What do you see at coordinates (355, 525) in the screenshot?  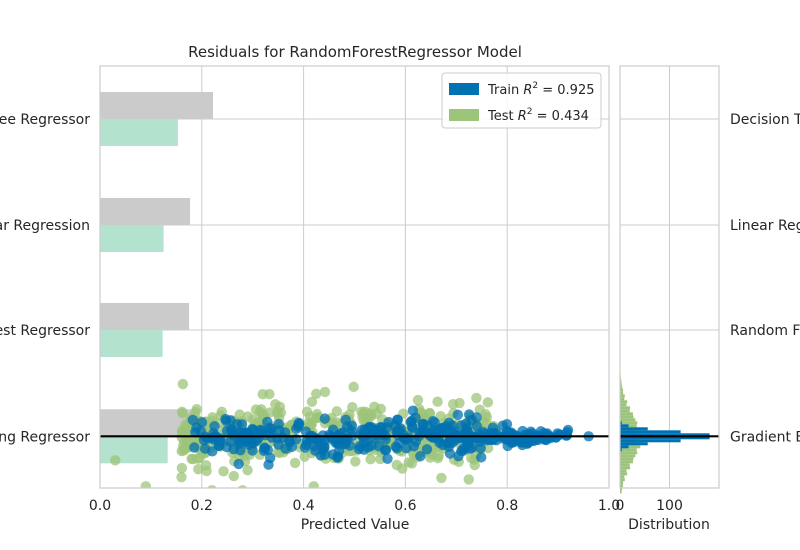 I see `x-axis-title: Predicted Value` at bounding box center [355, 525].